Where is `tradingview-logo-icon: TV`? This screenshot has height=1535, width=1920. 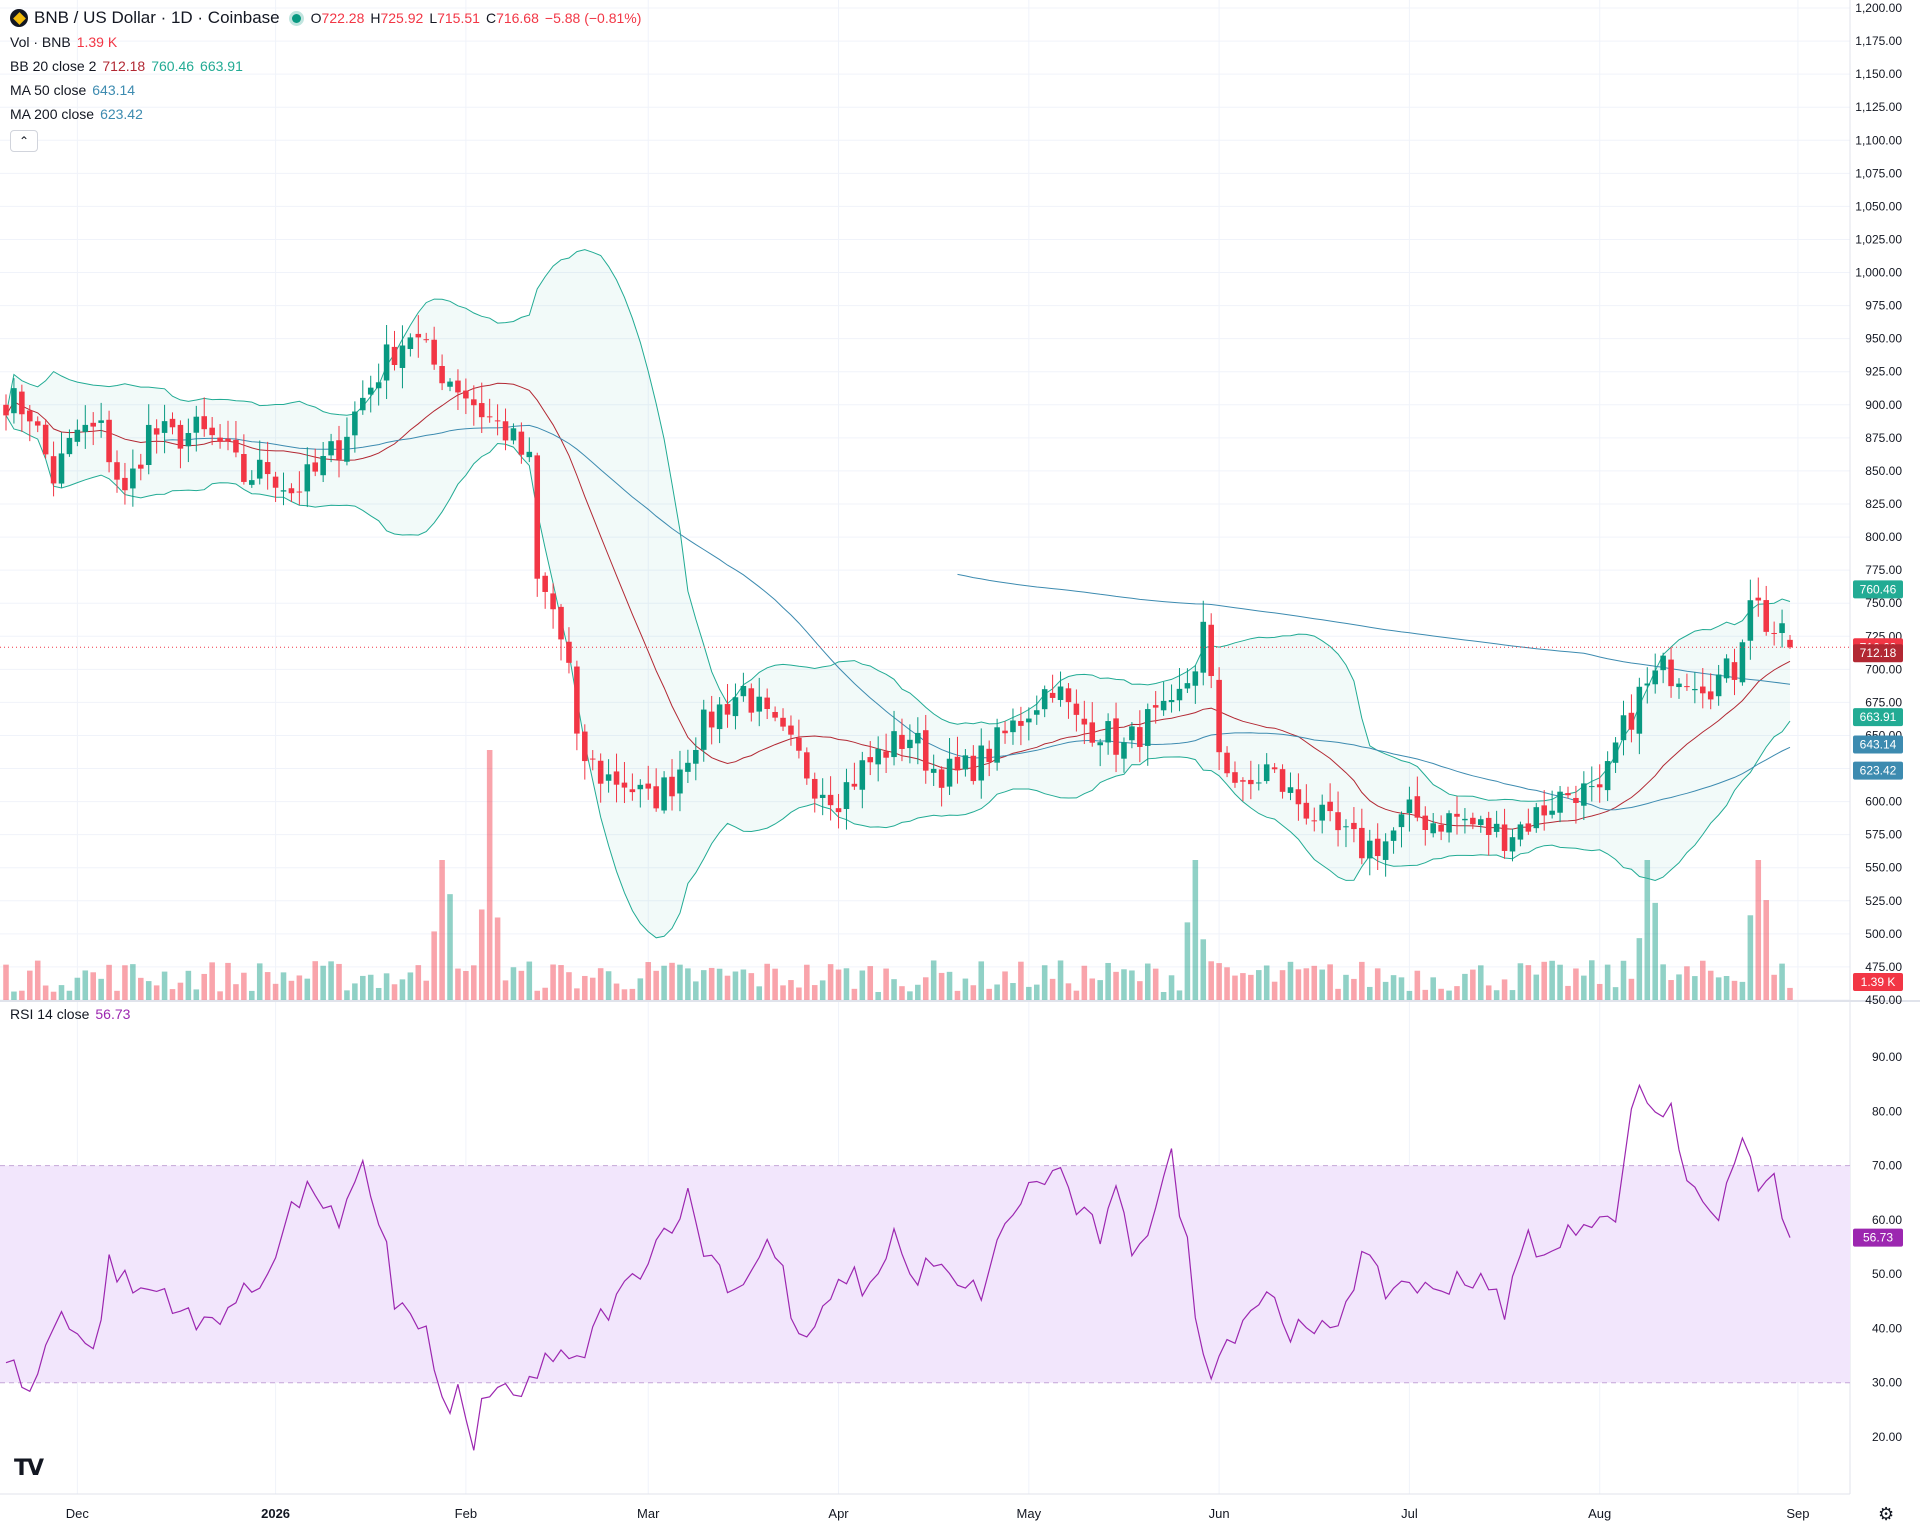 tradingview-logo-icon: TV is located at coordinates (29, 1468).